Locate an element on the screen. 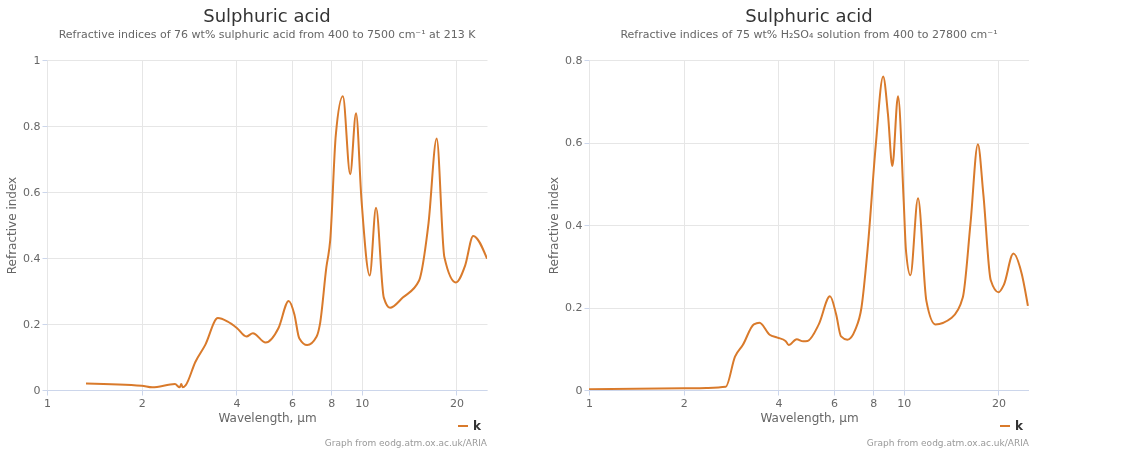 This screenshot has width=1145, height=471. y-tick-label: 1 is located at coordinates (37, 60).